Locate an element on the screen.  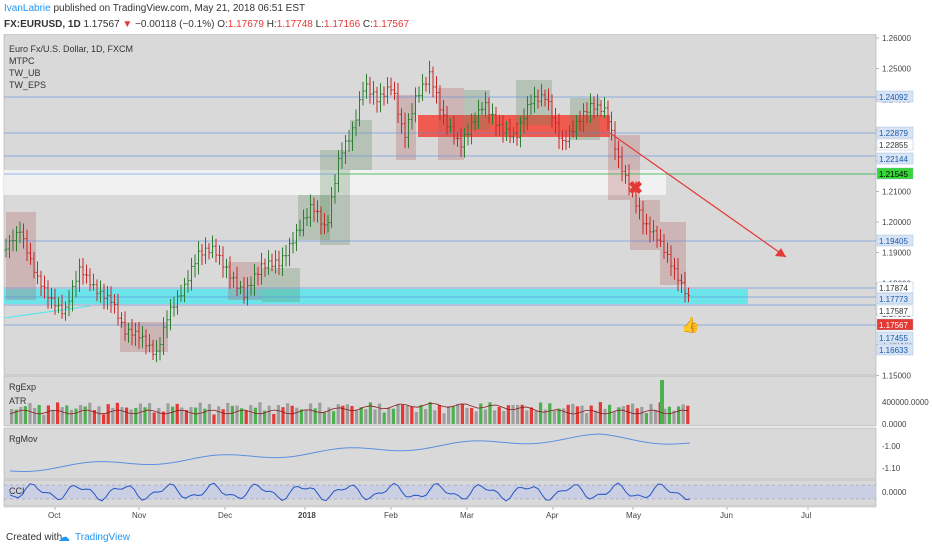
tradingview-brand: TradingView is located at coordinates (103, 537).